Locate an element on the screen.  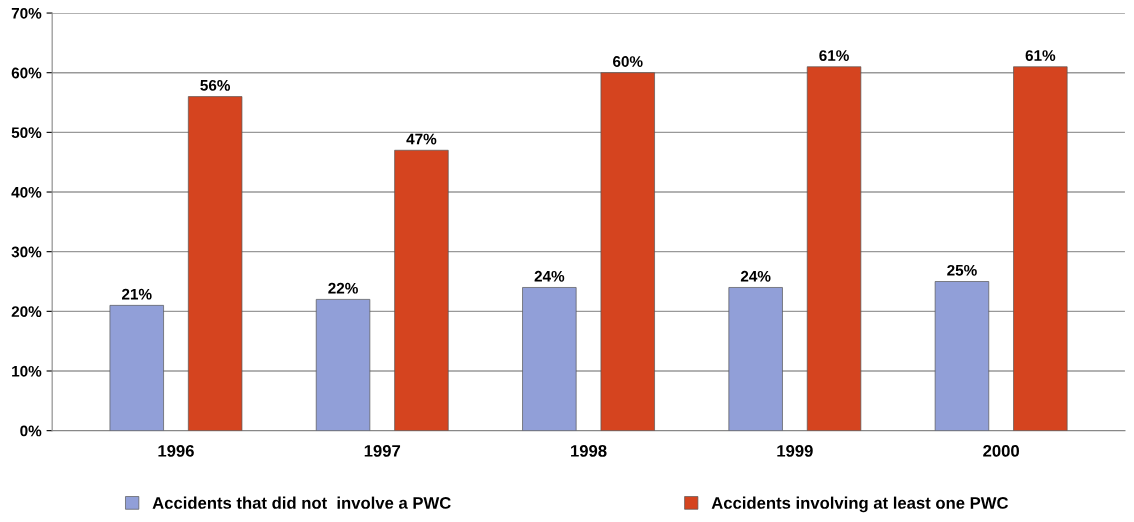
x-tick-label: 2000 is located at coordinates (1001, 450).